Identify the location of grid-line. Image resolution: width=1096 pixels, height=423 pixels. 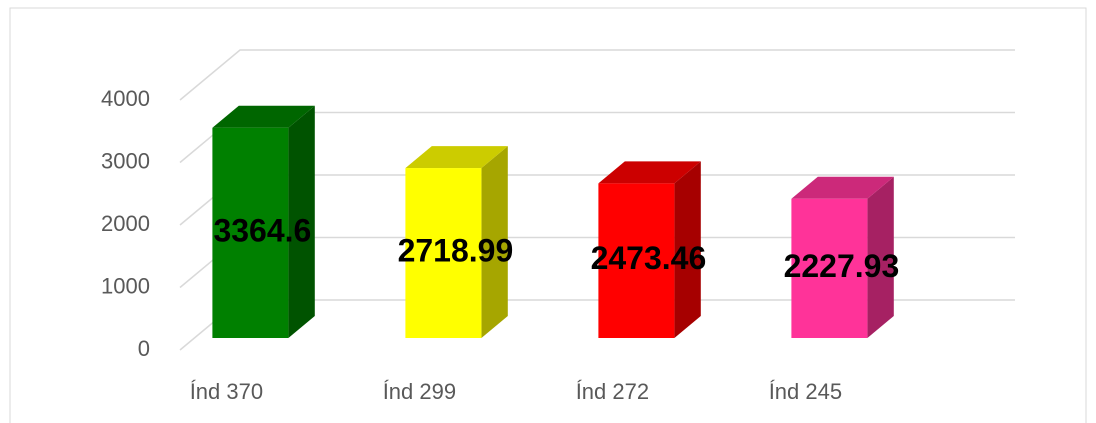
(597, 75).